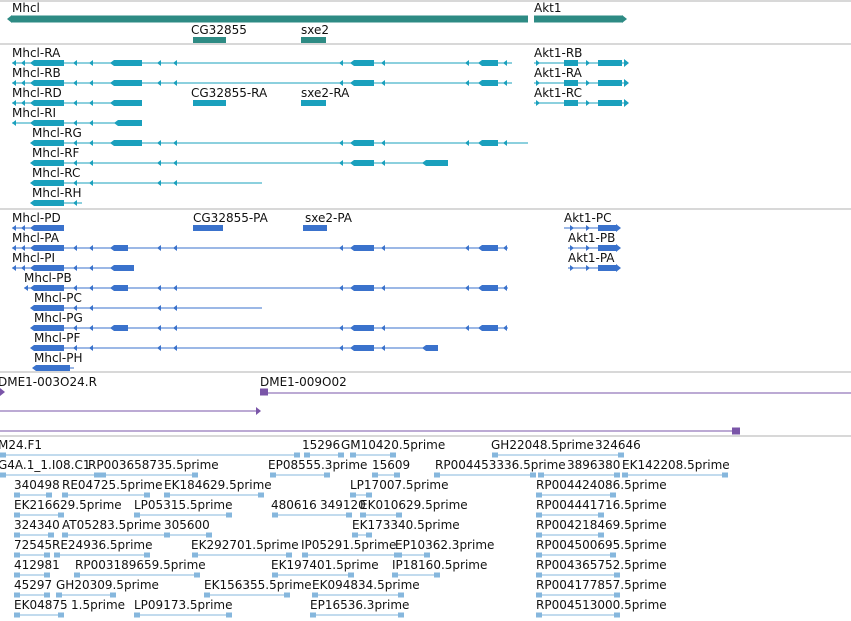  Describe the element at coordinates (209, 103) in the screenshot. I see `cg32855-ra-exon` at that location.